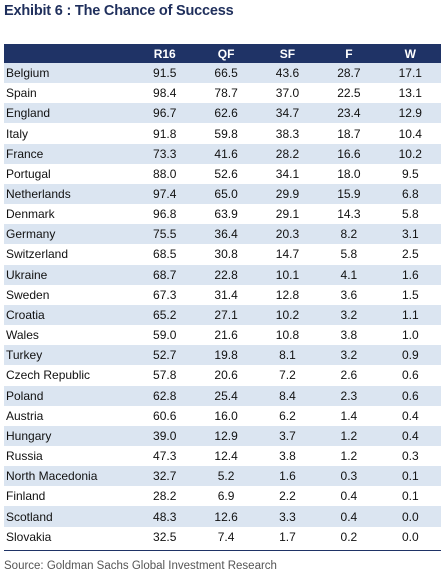 The image size is (447, 577). What do you see at coordinates (410, 315) in the screenshot?
I see `value-cell: 1.1` at bounding box center [410, 315].